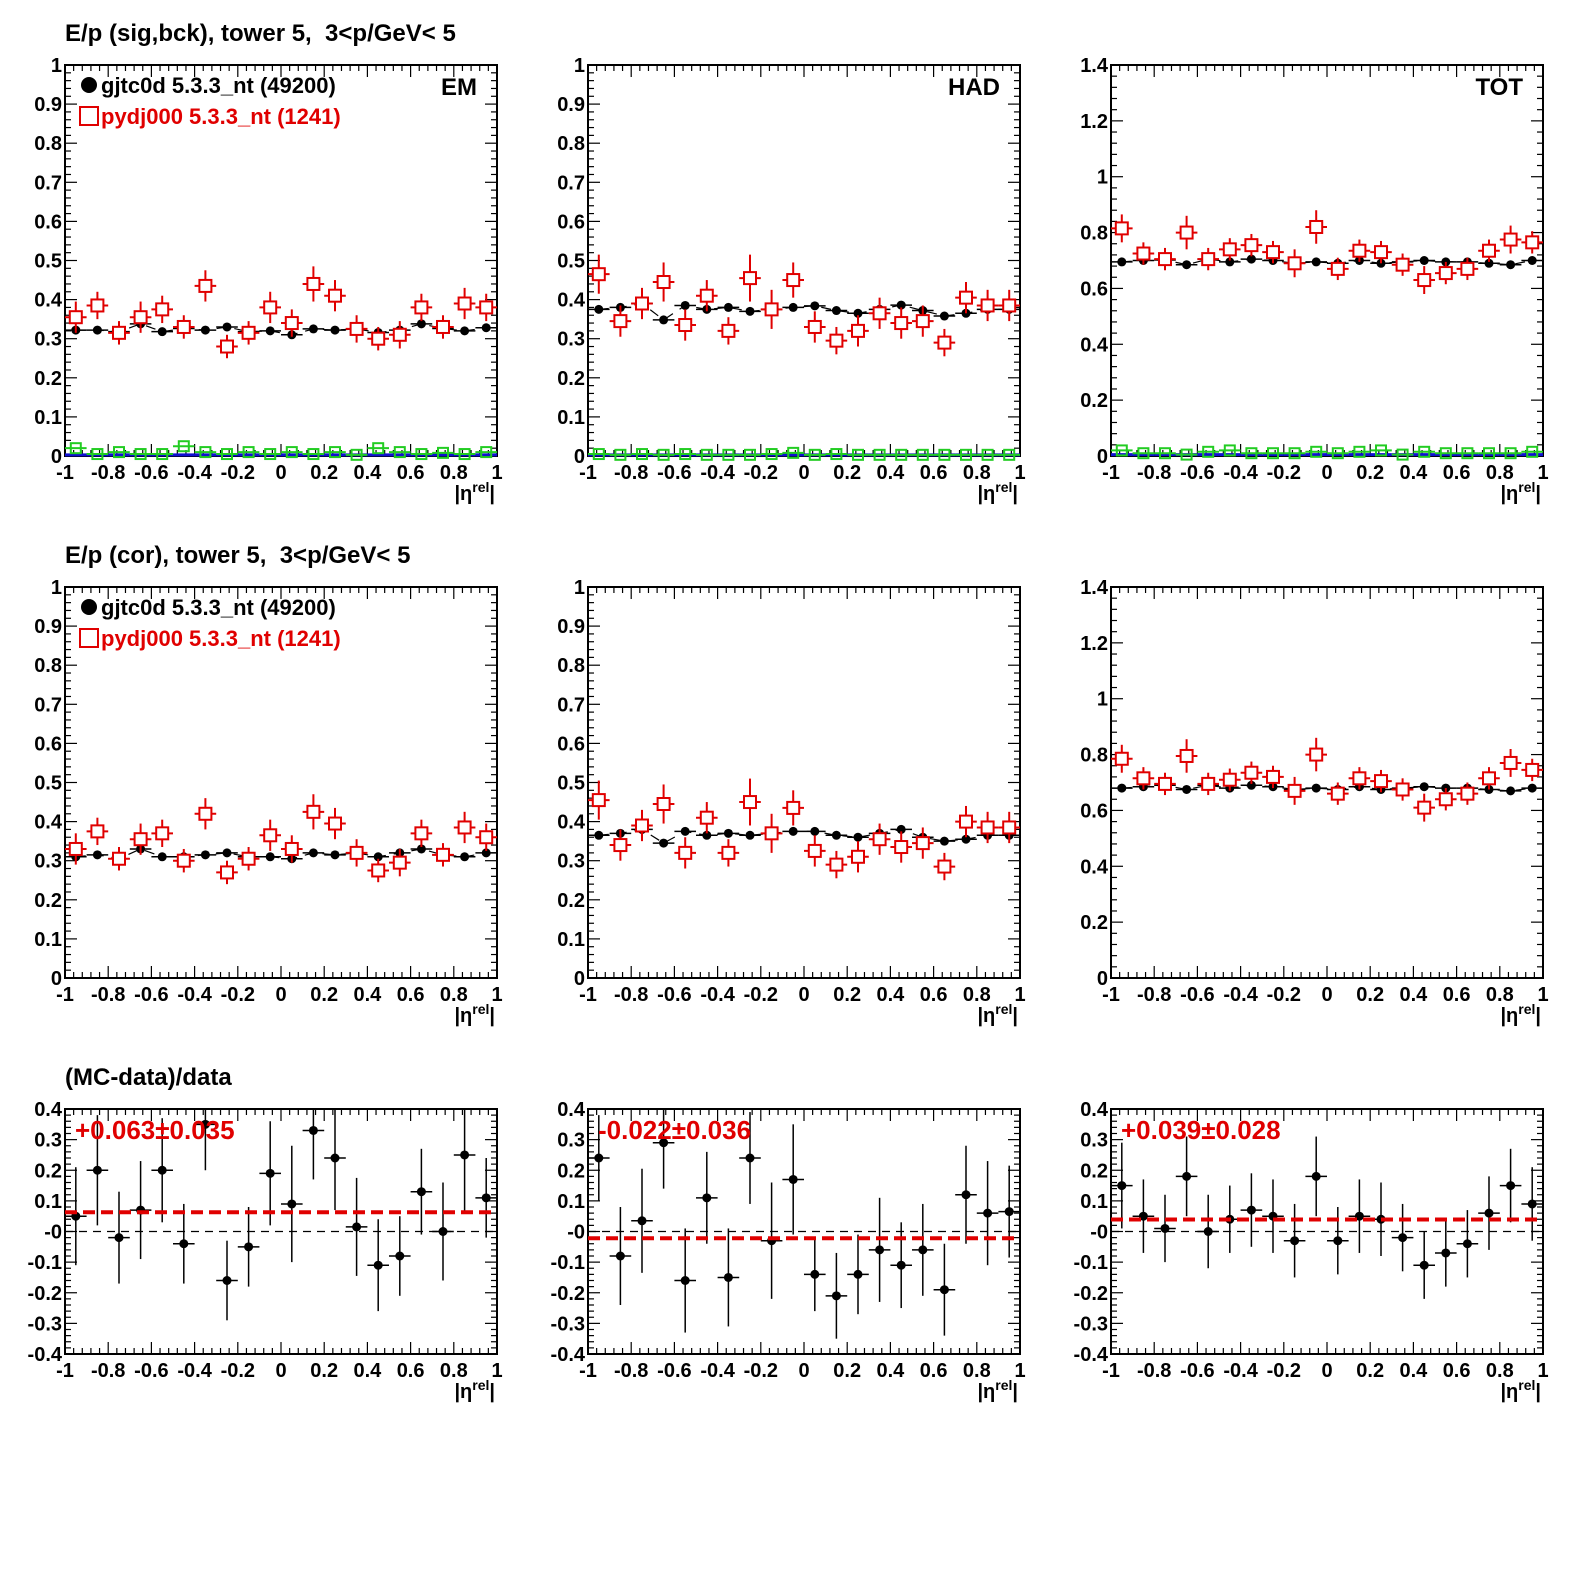 The image size is (1575, 1575). Describe the element at coordinates (761, 1371) in the screenshot. I see `x-tick-label: -0.2` at that location.